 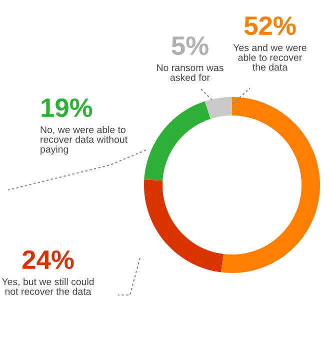 I want to click on data-label: 19%, so click(x=67, y=108).